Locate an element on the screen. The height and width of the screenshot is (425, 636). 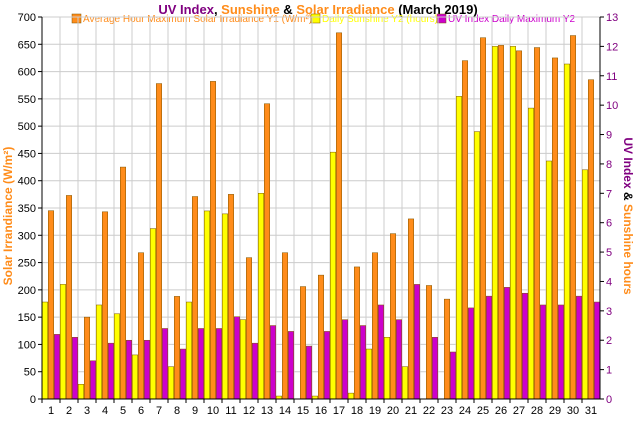
y2-tick-label: 2 is located at coordinates (609, 341).